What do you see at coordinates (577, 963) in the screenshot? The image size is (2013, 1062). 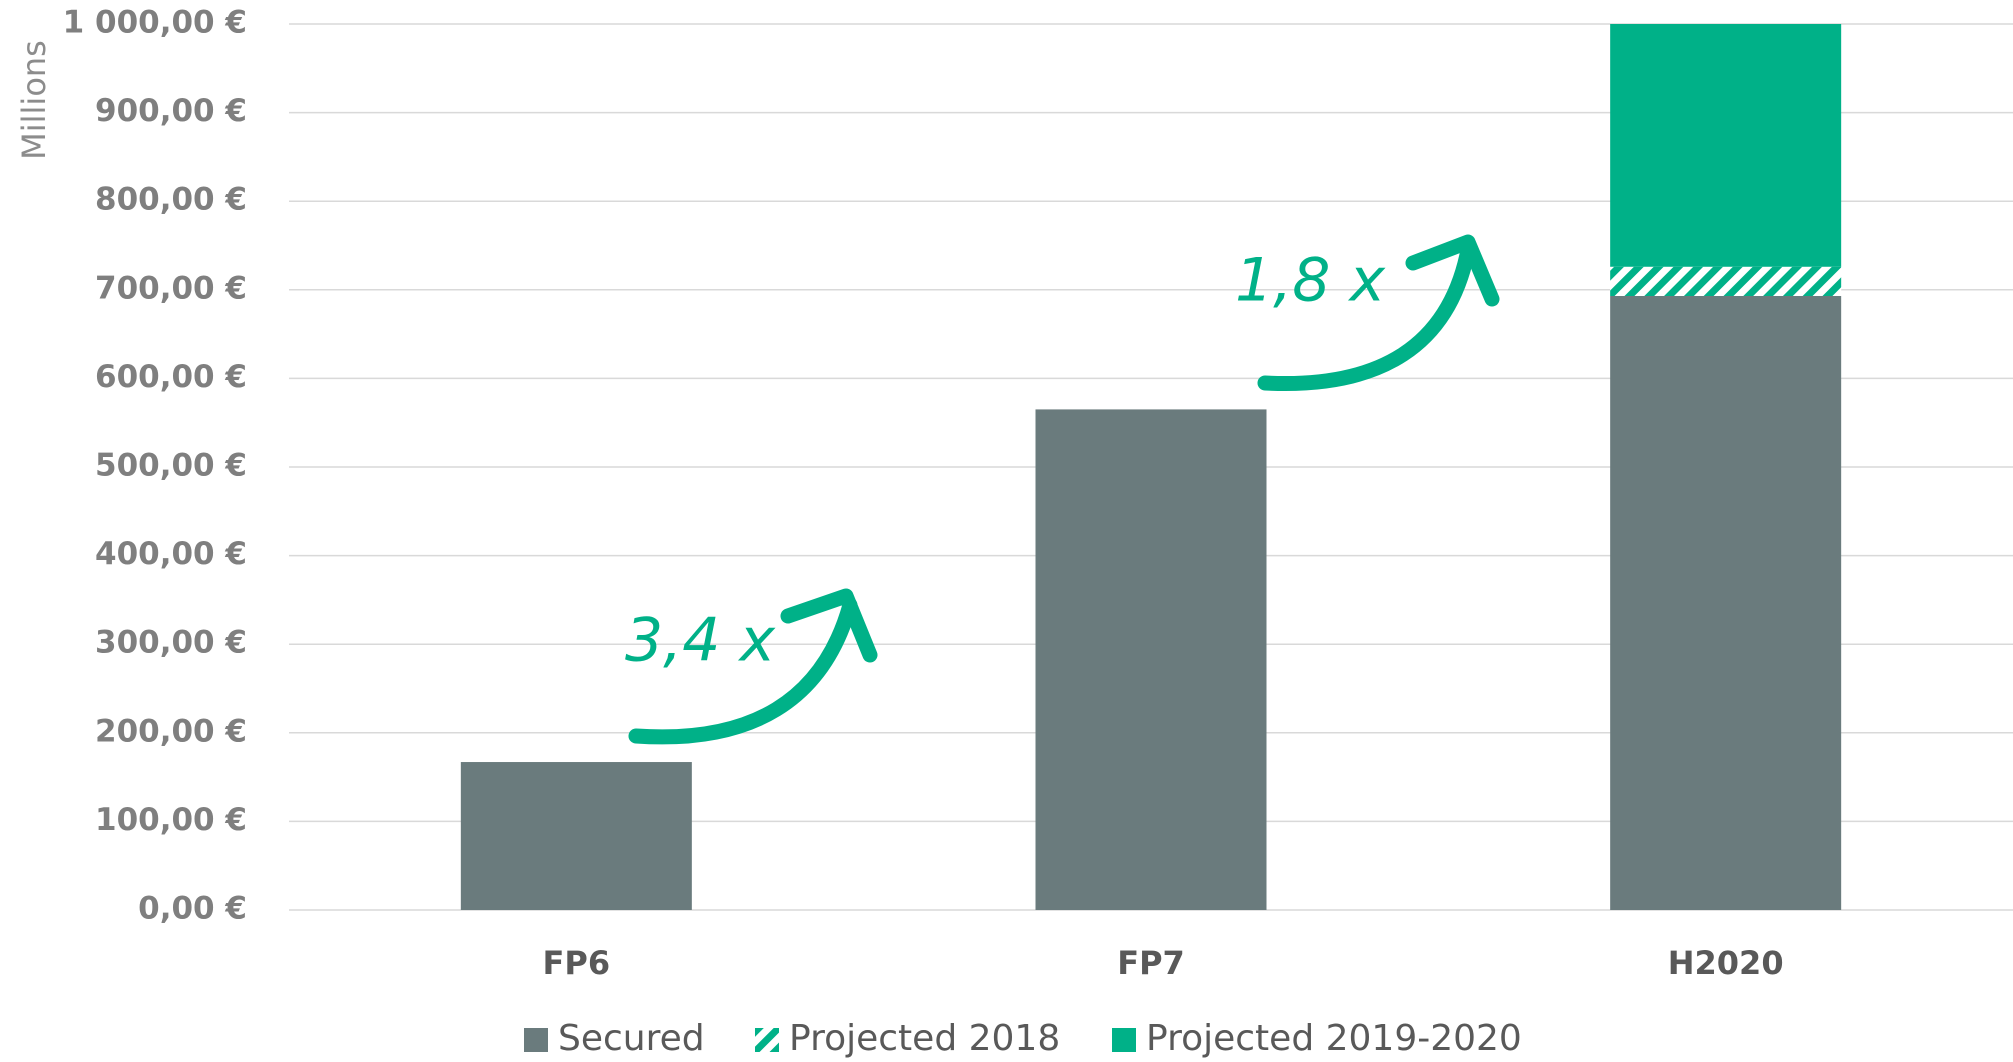 I see `x-tick-label: FP6` at bounding box center [577, 963].